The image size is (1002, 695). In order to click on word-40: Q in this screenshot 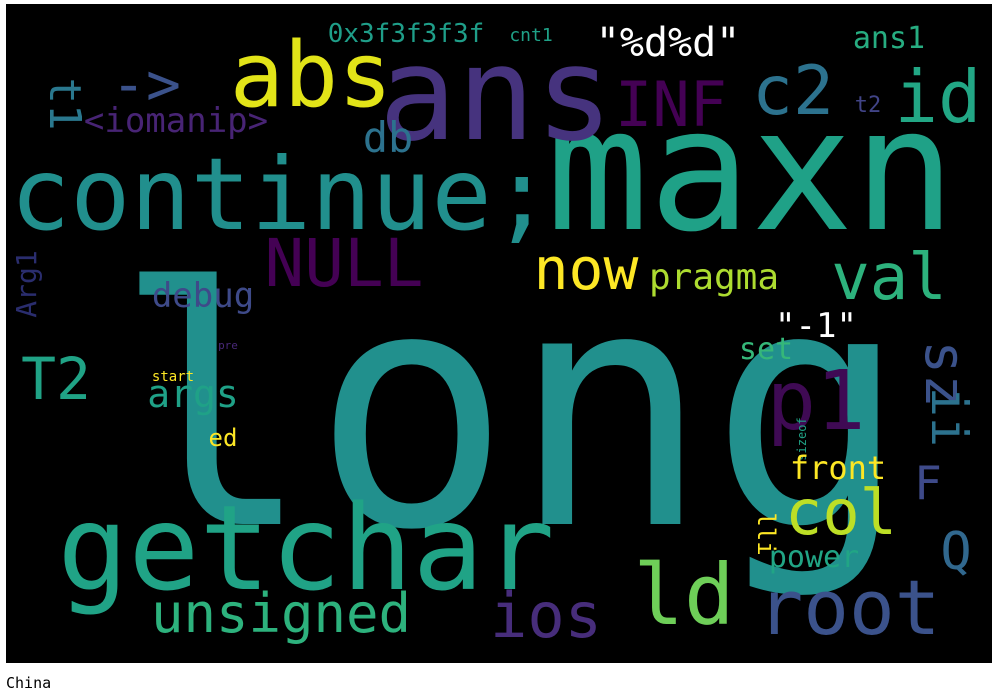, I will do `click(955, 552)`.